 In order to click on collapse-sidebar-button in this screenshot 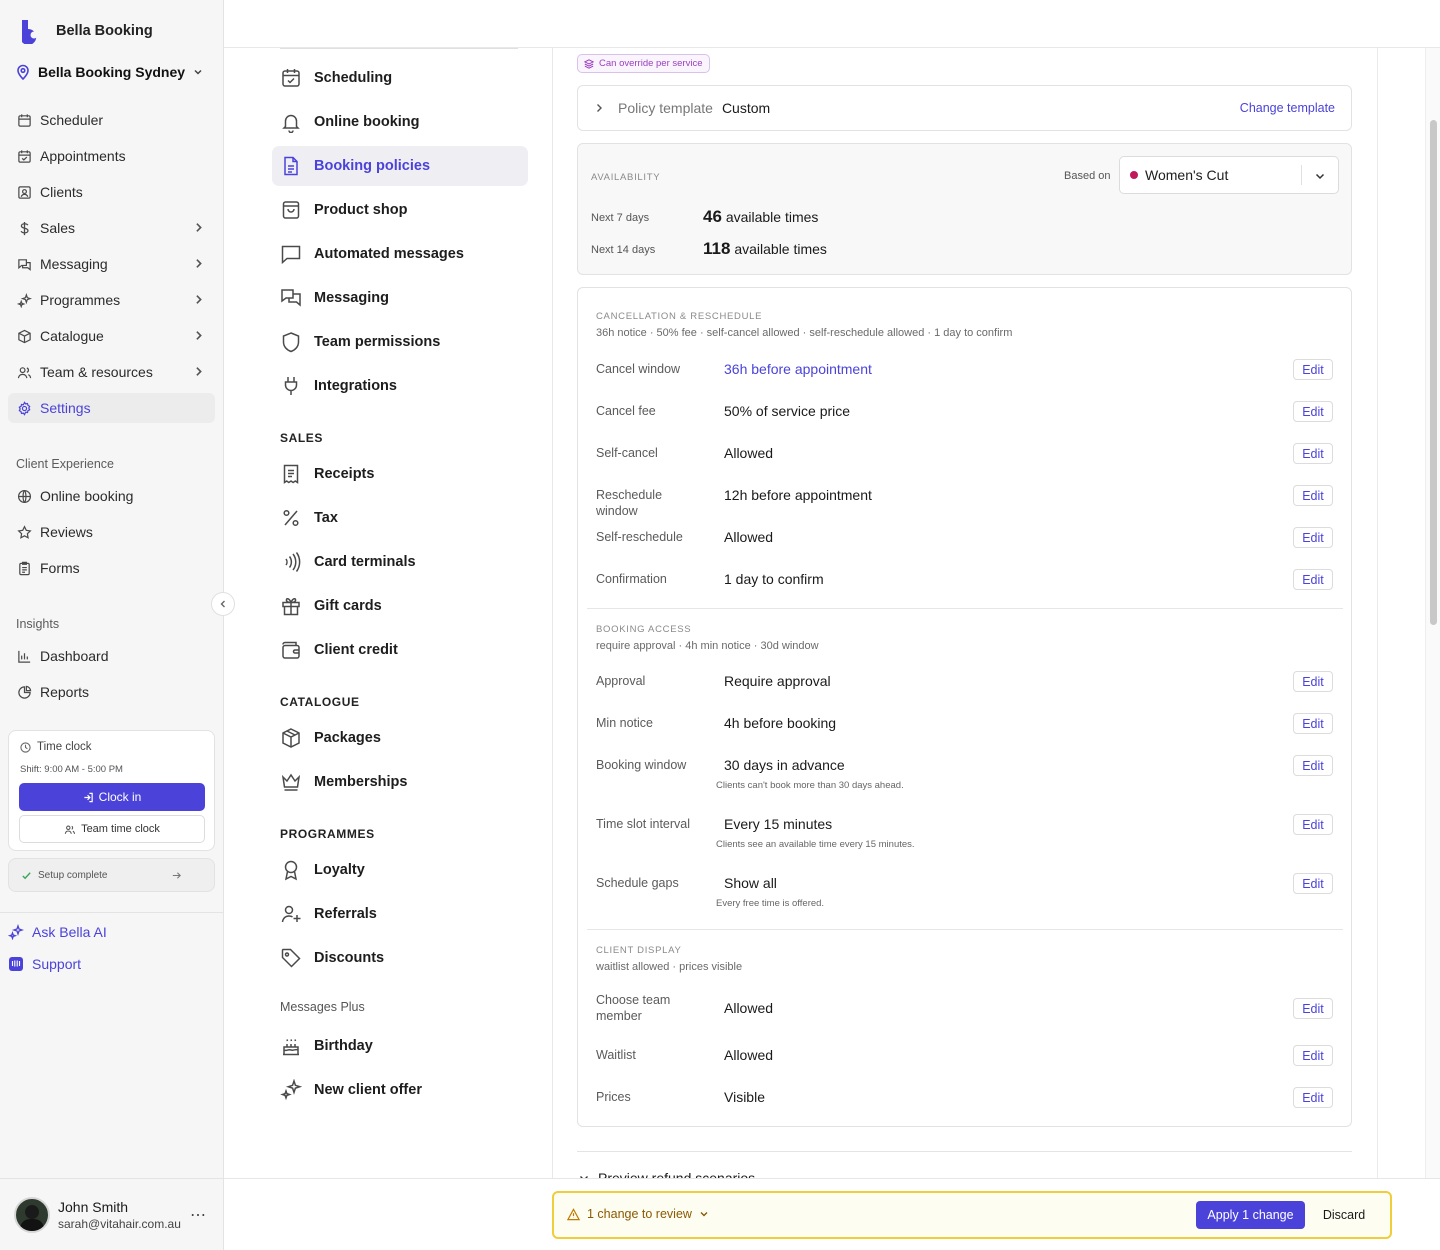, I will do `click(223, 604)`.